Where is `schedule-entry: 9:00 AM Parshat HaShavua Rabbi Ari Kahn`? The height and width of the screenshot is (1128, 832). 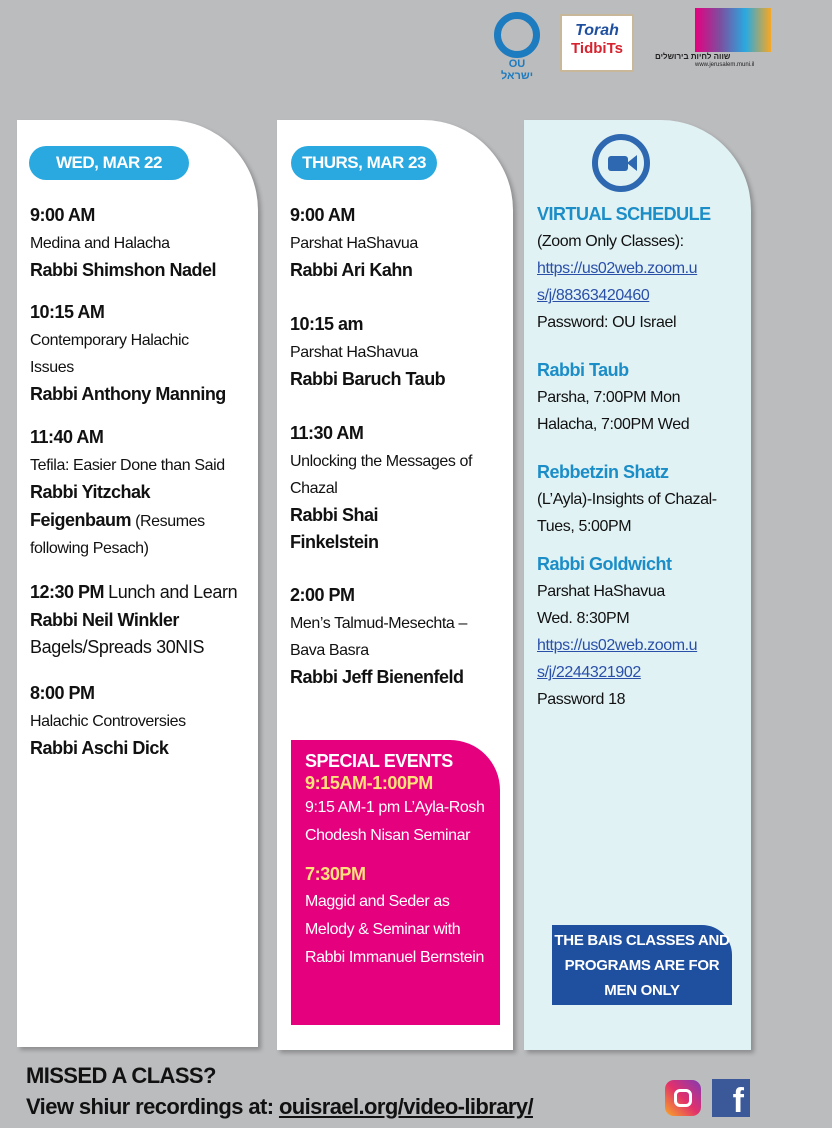
schedule-entry: 9:00 AM Parshat HaShavua Rabbi Ari Kahn is located at coordinates (354, 242).